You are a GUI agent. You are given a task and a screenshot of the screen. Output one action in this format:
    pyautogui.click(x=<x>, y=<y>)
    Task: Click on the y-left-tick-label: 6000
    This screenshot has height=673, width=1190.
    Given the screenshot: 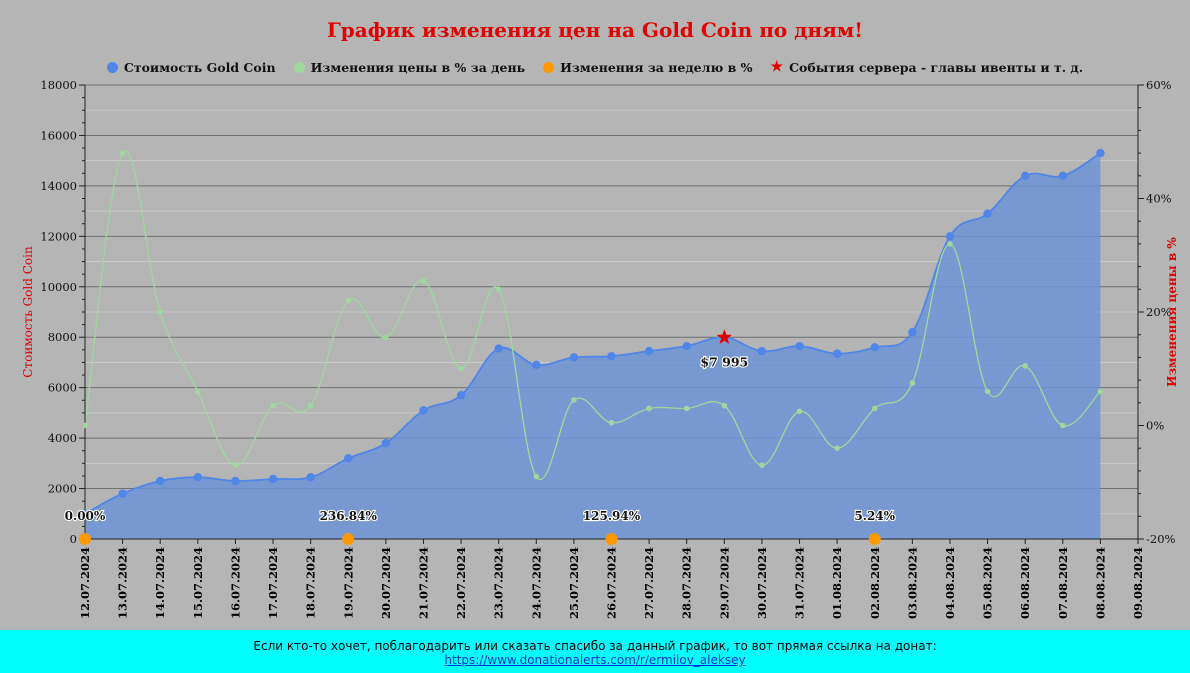 What is the action you would take?
    pyautogui.click(x=62, y=388)
    